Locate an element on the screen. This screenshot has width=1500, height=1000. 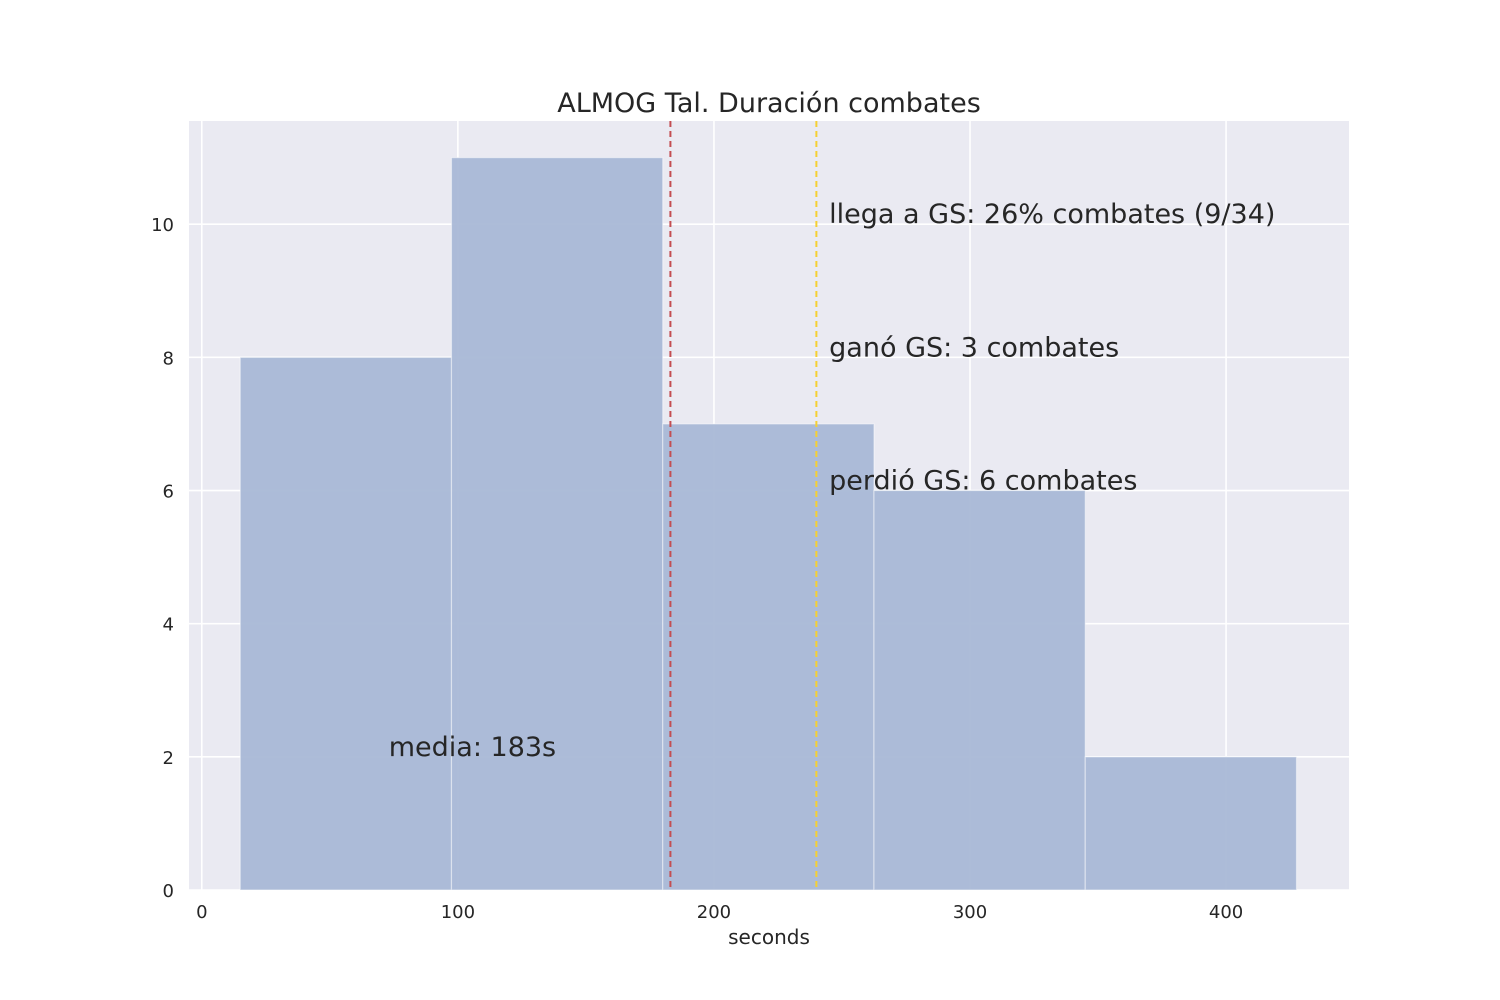
x-tick-label: 100 is located at coordinates (458, 912).